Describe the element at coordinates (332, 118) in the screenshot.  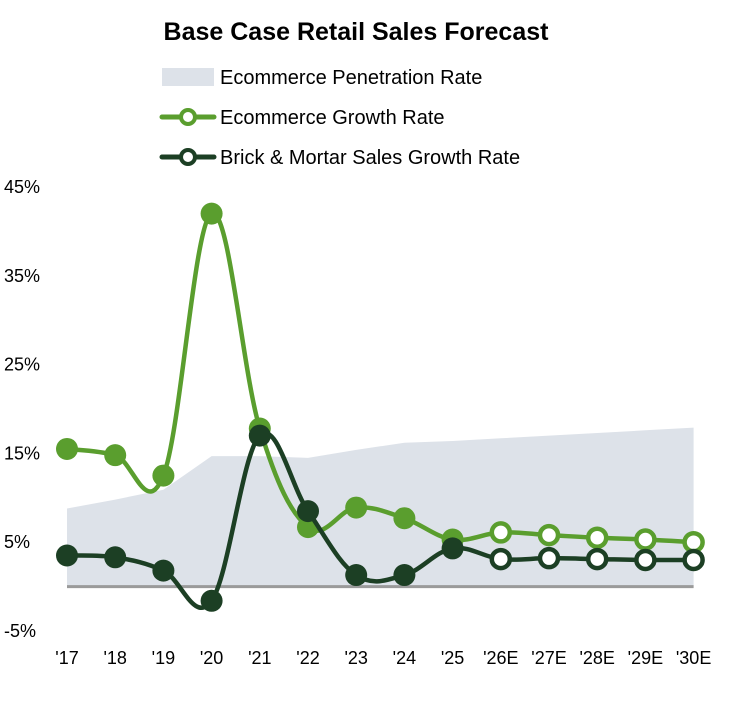
I see `legend-label-ecommerce-growth-rate: Ecommerce Growth Rate` at that location.